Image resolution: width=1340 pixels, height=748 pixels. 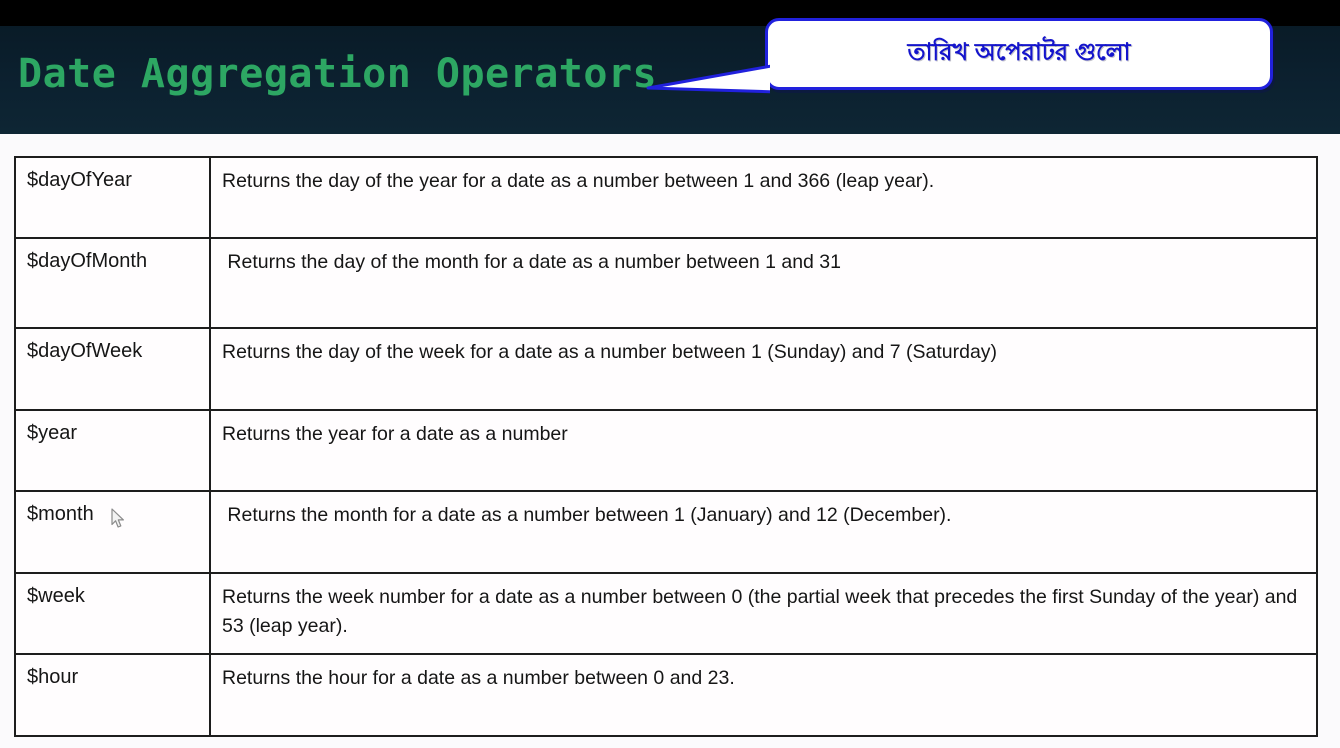 I want to click on operator-name-cell: $dayOfYear, so click(x=113, y=197).